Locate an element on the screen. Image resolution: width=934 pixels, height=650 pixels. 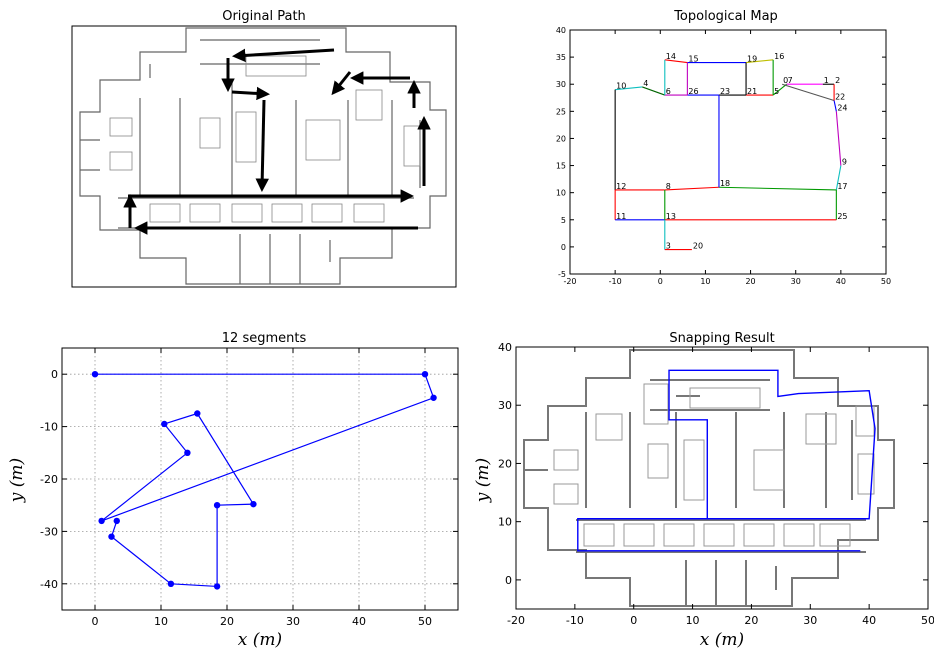
snap-title: Snapping Result is located at coordinates (721, 338).